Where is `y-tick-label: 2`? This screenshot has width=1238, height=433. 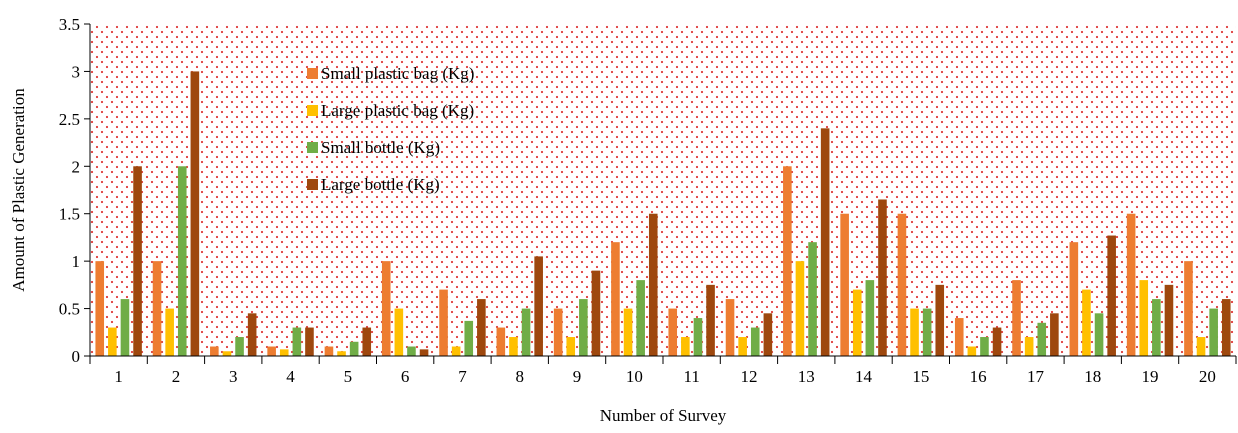 y-tick-label: 2 is located at coordinates (76, 166).